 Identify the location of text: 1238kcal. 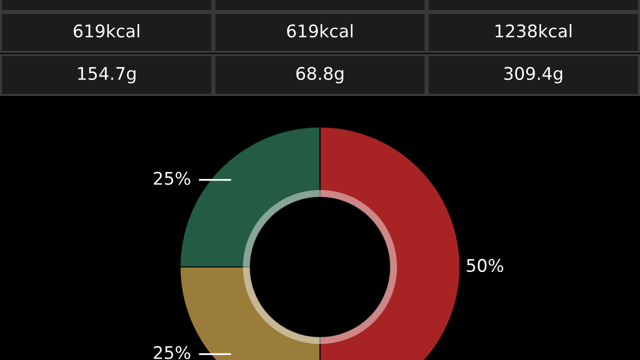
(534, 31).